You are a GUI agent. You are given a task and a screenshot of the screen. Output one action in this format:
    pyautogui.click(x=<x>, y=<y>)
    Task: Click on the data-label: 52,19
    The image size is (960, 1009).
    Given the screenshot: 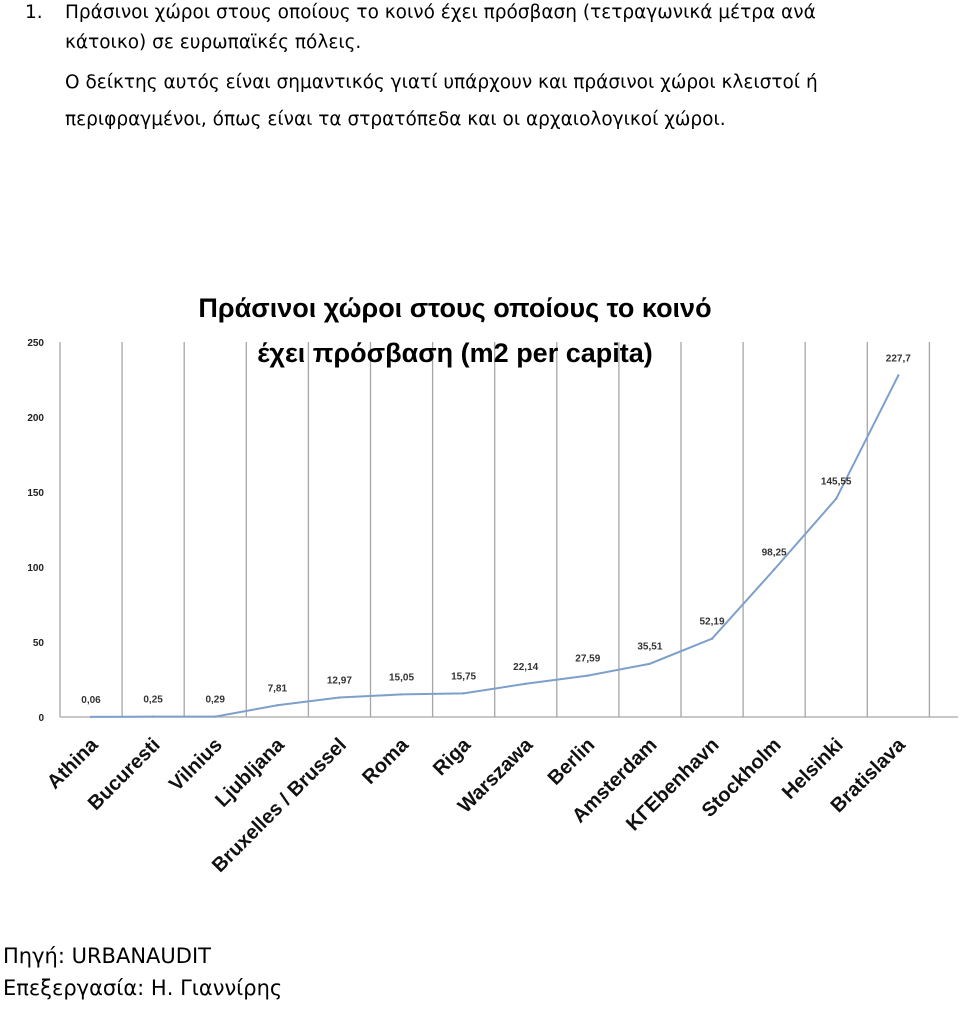 What is the action you would take?
    pyautogui.click(x=711, y=622)
    